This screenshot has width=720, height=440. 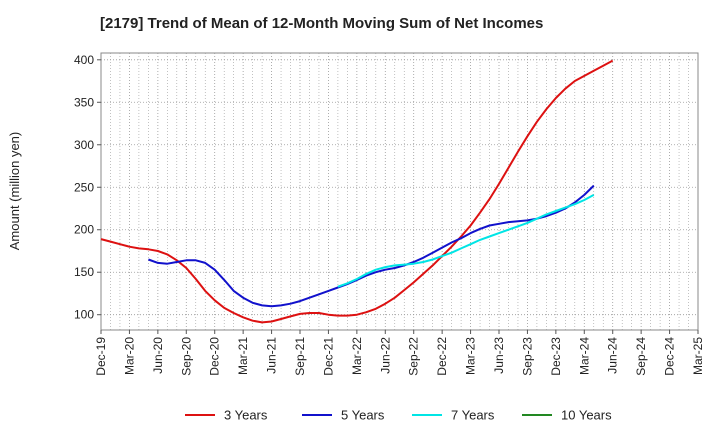 I want to click on legend-label-10-years: 10 Years, so click(x=586, y=415).